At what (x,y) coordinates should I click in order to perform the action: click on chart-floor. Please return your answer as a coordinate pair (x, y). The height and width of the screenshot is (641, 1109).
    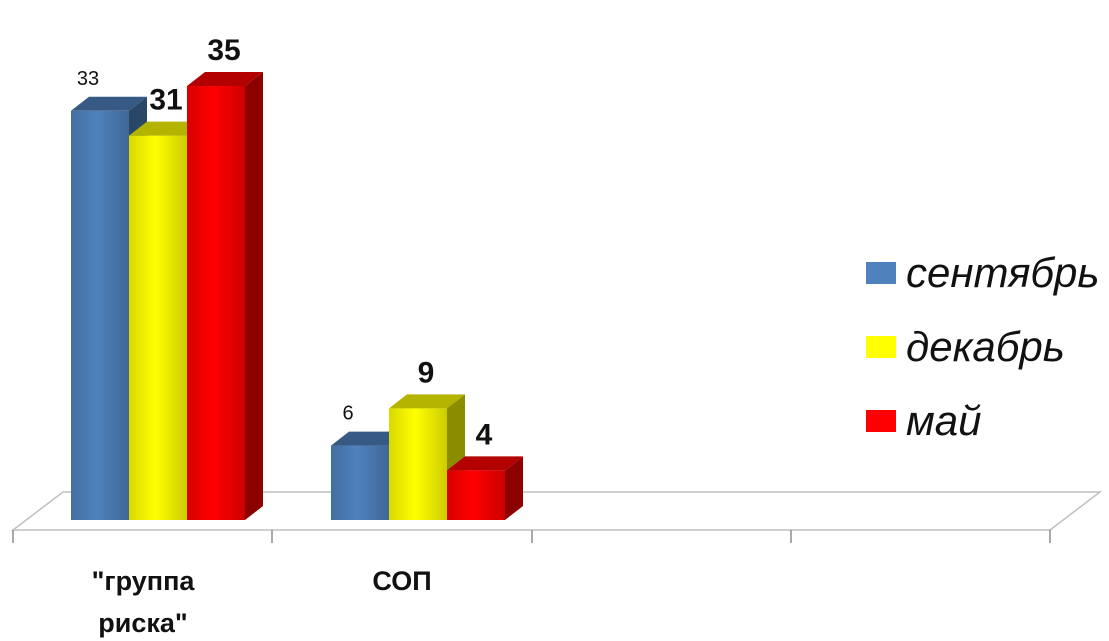
    Looking at the image, I should click on (556, 511).